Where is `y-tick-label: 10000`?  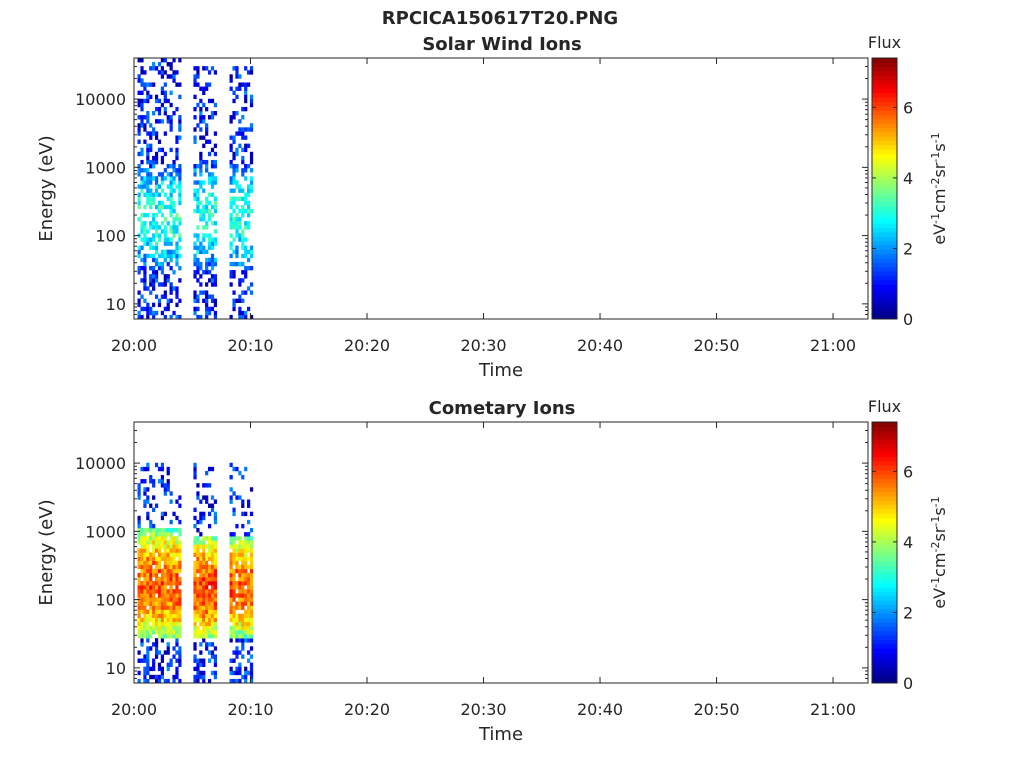
y-tick-label: 10000 is located at coordinates (100, 463).